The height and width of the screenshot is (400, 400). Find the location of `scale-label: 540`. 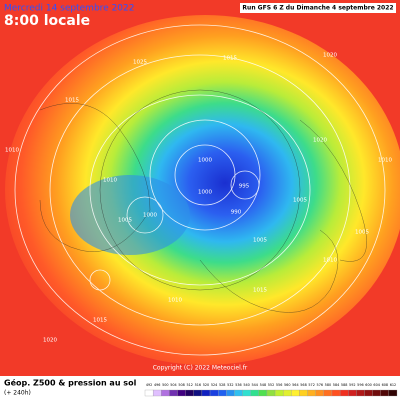

scale-label: 540 is located at coordinates (246, 385).